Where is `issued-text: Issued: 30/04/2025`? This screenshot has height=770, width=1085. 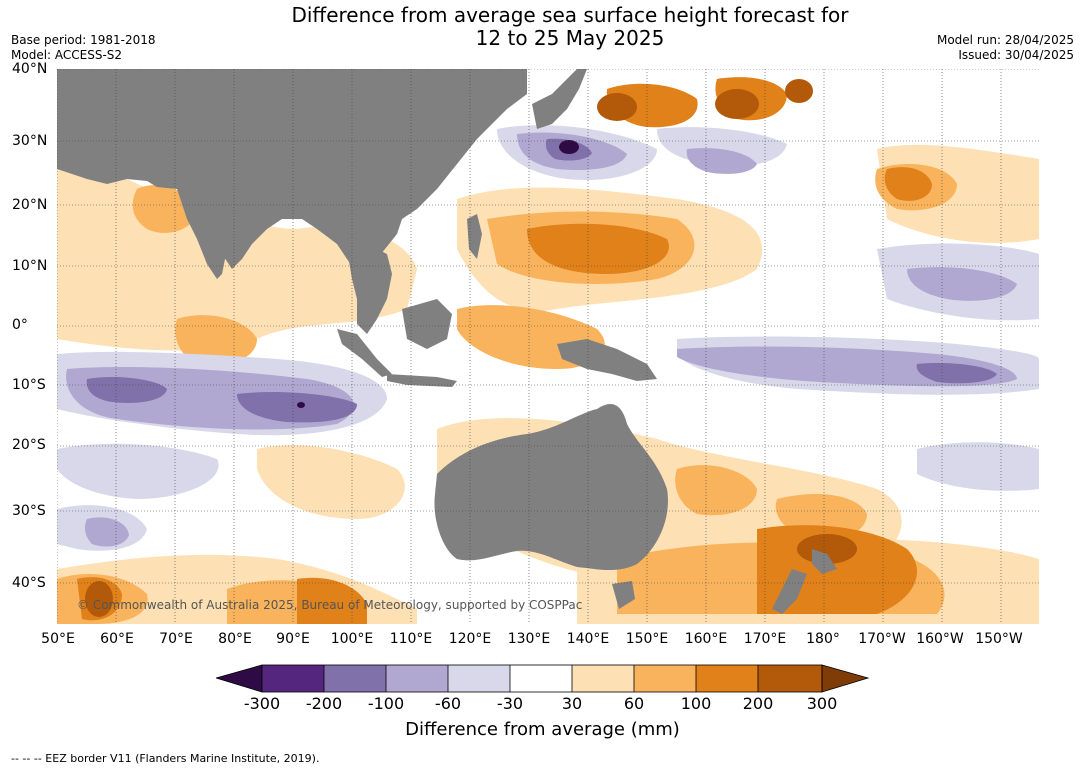
issued-text: Issued: 30/04/2025 is located at coordinates (1016, 55).